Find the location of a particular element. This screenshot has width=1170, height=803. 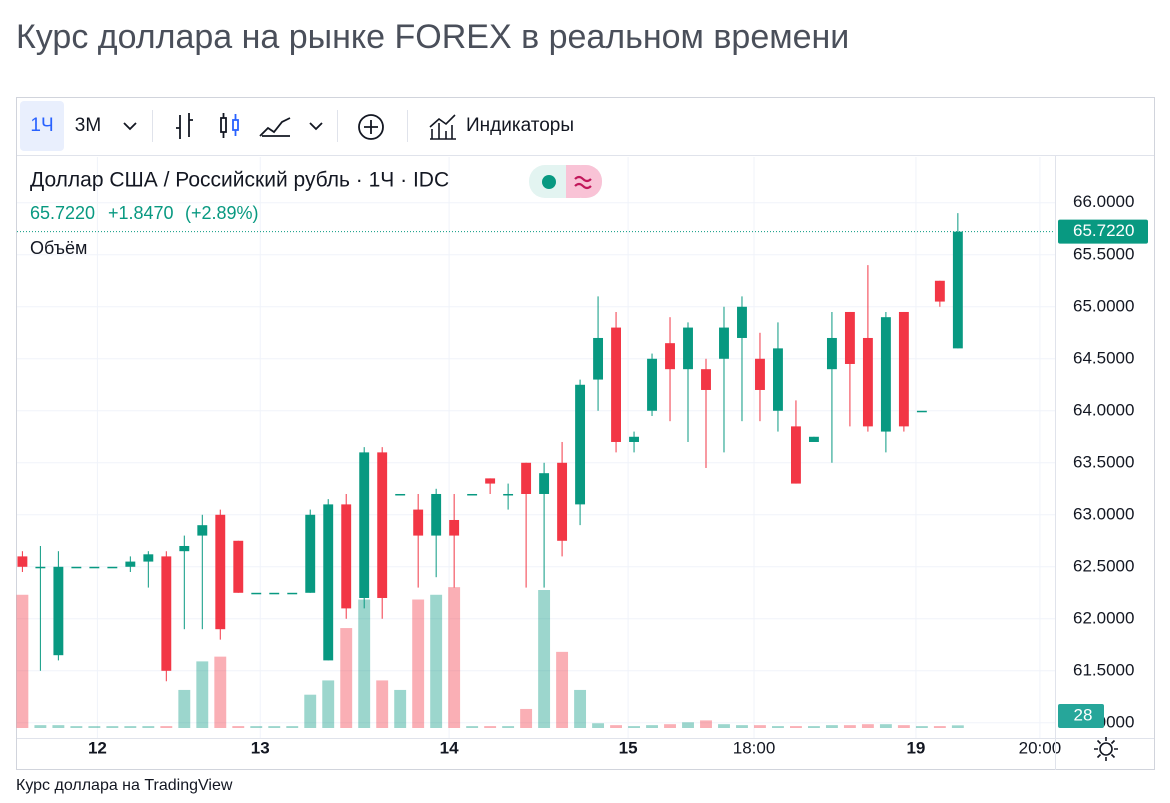

settings-icon is located at coordinates (1106, 749).